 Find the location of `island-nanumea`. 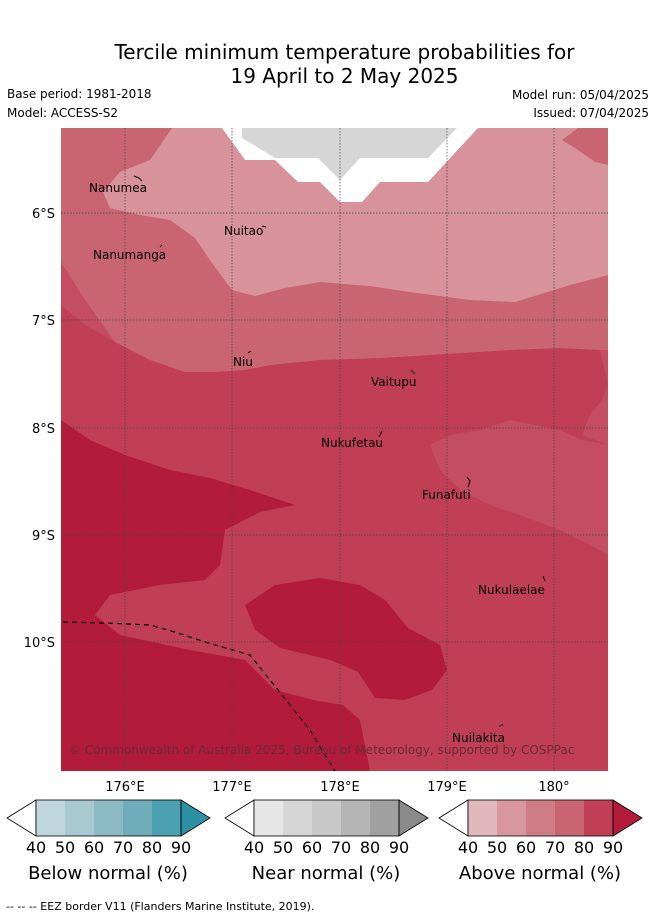

island-nanumea is located at coordinates (138, 178).